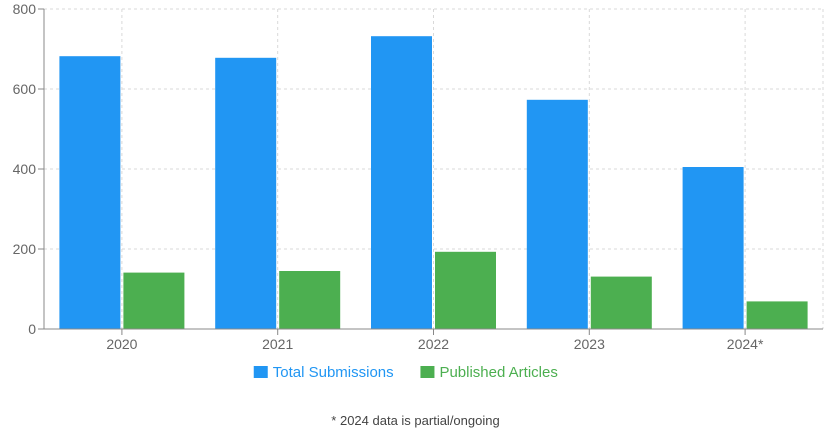  What do you see at coordinates (277, 344) in the screenshot?
I see `x-tick-label: 2021` at bounding box center [277, 344].